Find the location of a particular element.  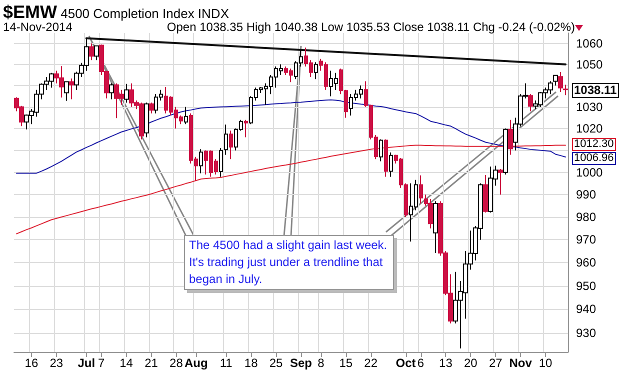

x-tick-label: 20 is located at coordinates (471, 363).